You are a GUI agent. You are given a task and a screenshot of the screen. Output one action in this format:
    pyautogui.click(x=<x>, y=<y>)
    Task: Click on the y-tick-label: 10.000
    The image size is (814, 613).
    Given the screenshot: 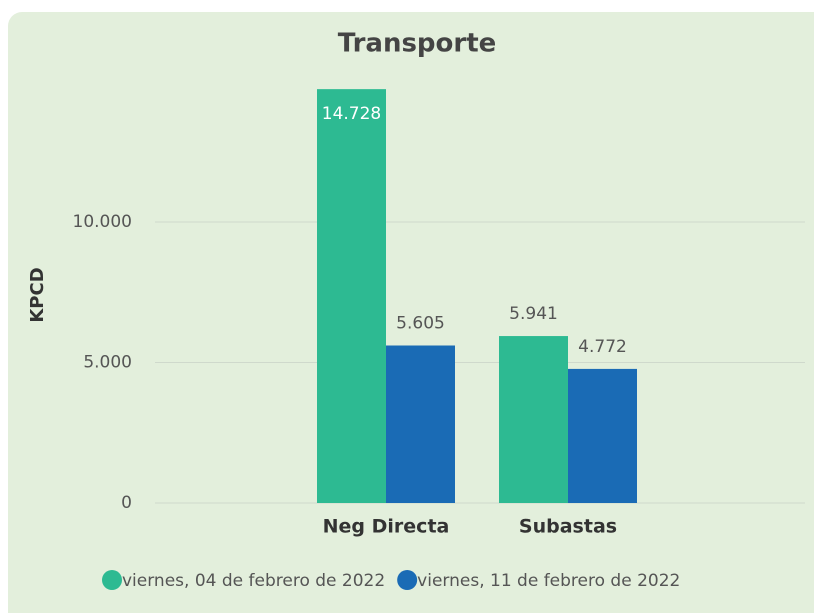 What is the action you would take?
    pyautogui.click(x=102, y=222)
    